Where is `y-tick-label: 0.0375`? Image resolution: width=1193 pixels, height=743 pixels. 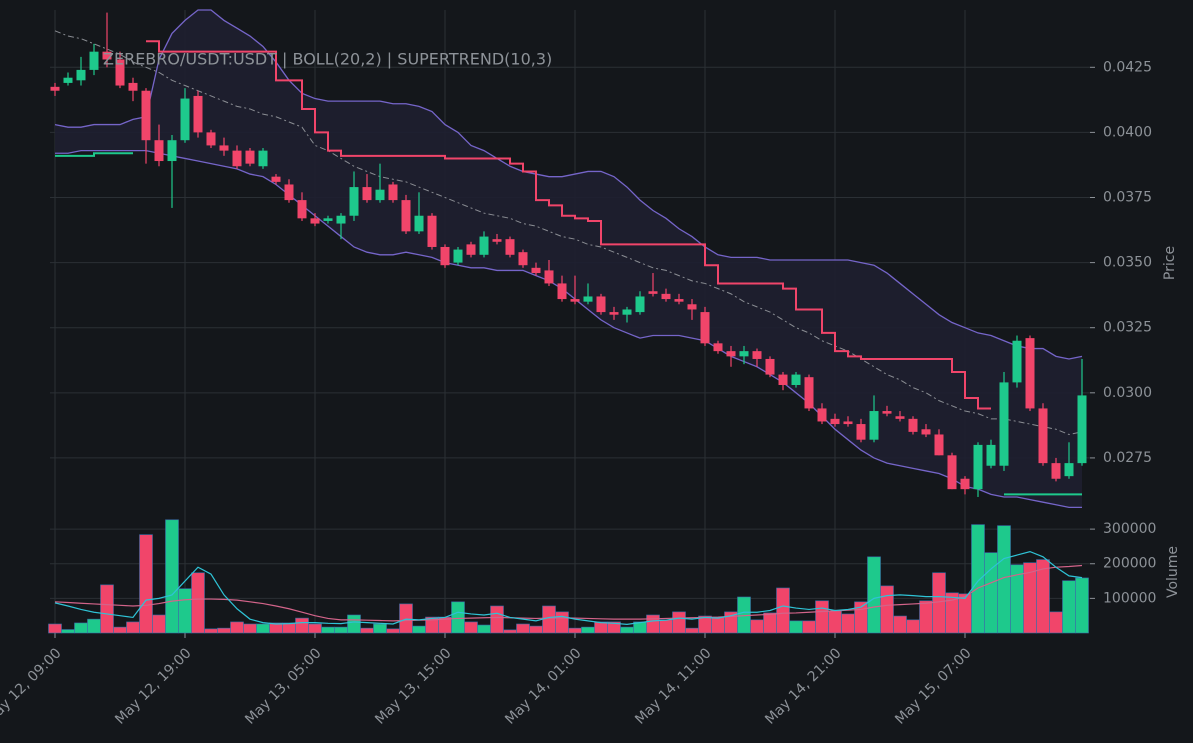 y-tick-label: 0.0375 is located at coordinates (1127, 198).